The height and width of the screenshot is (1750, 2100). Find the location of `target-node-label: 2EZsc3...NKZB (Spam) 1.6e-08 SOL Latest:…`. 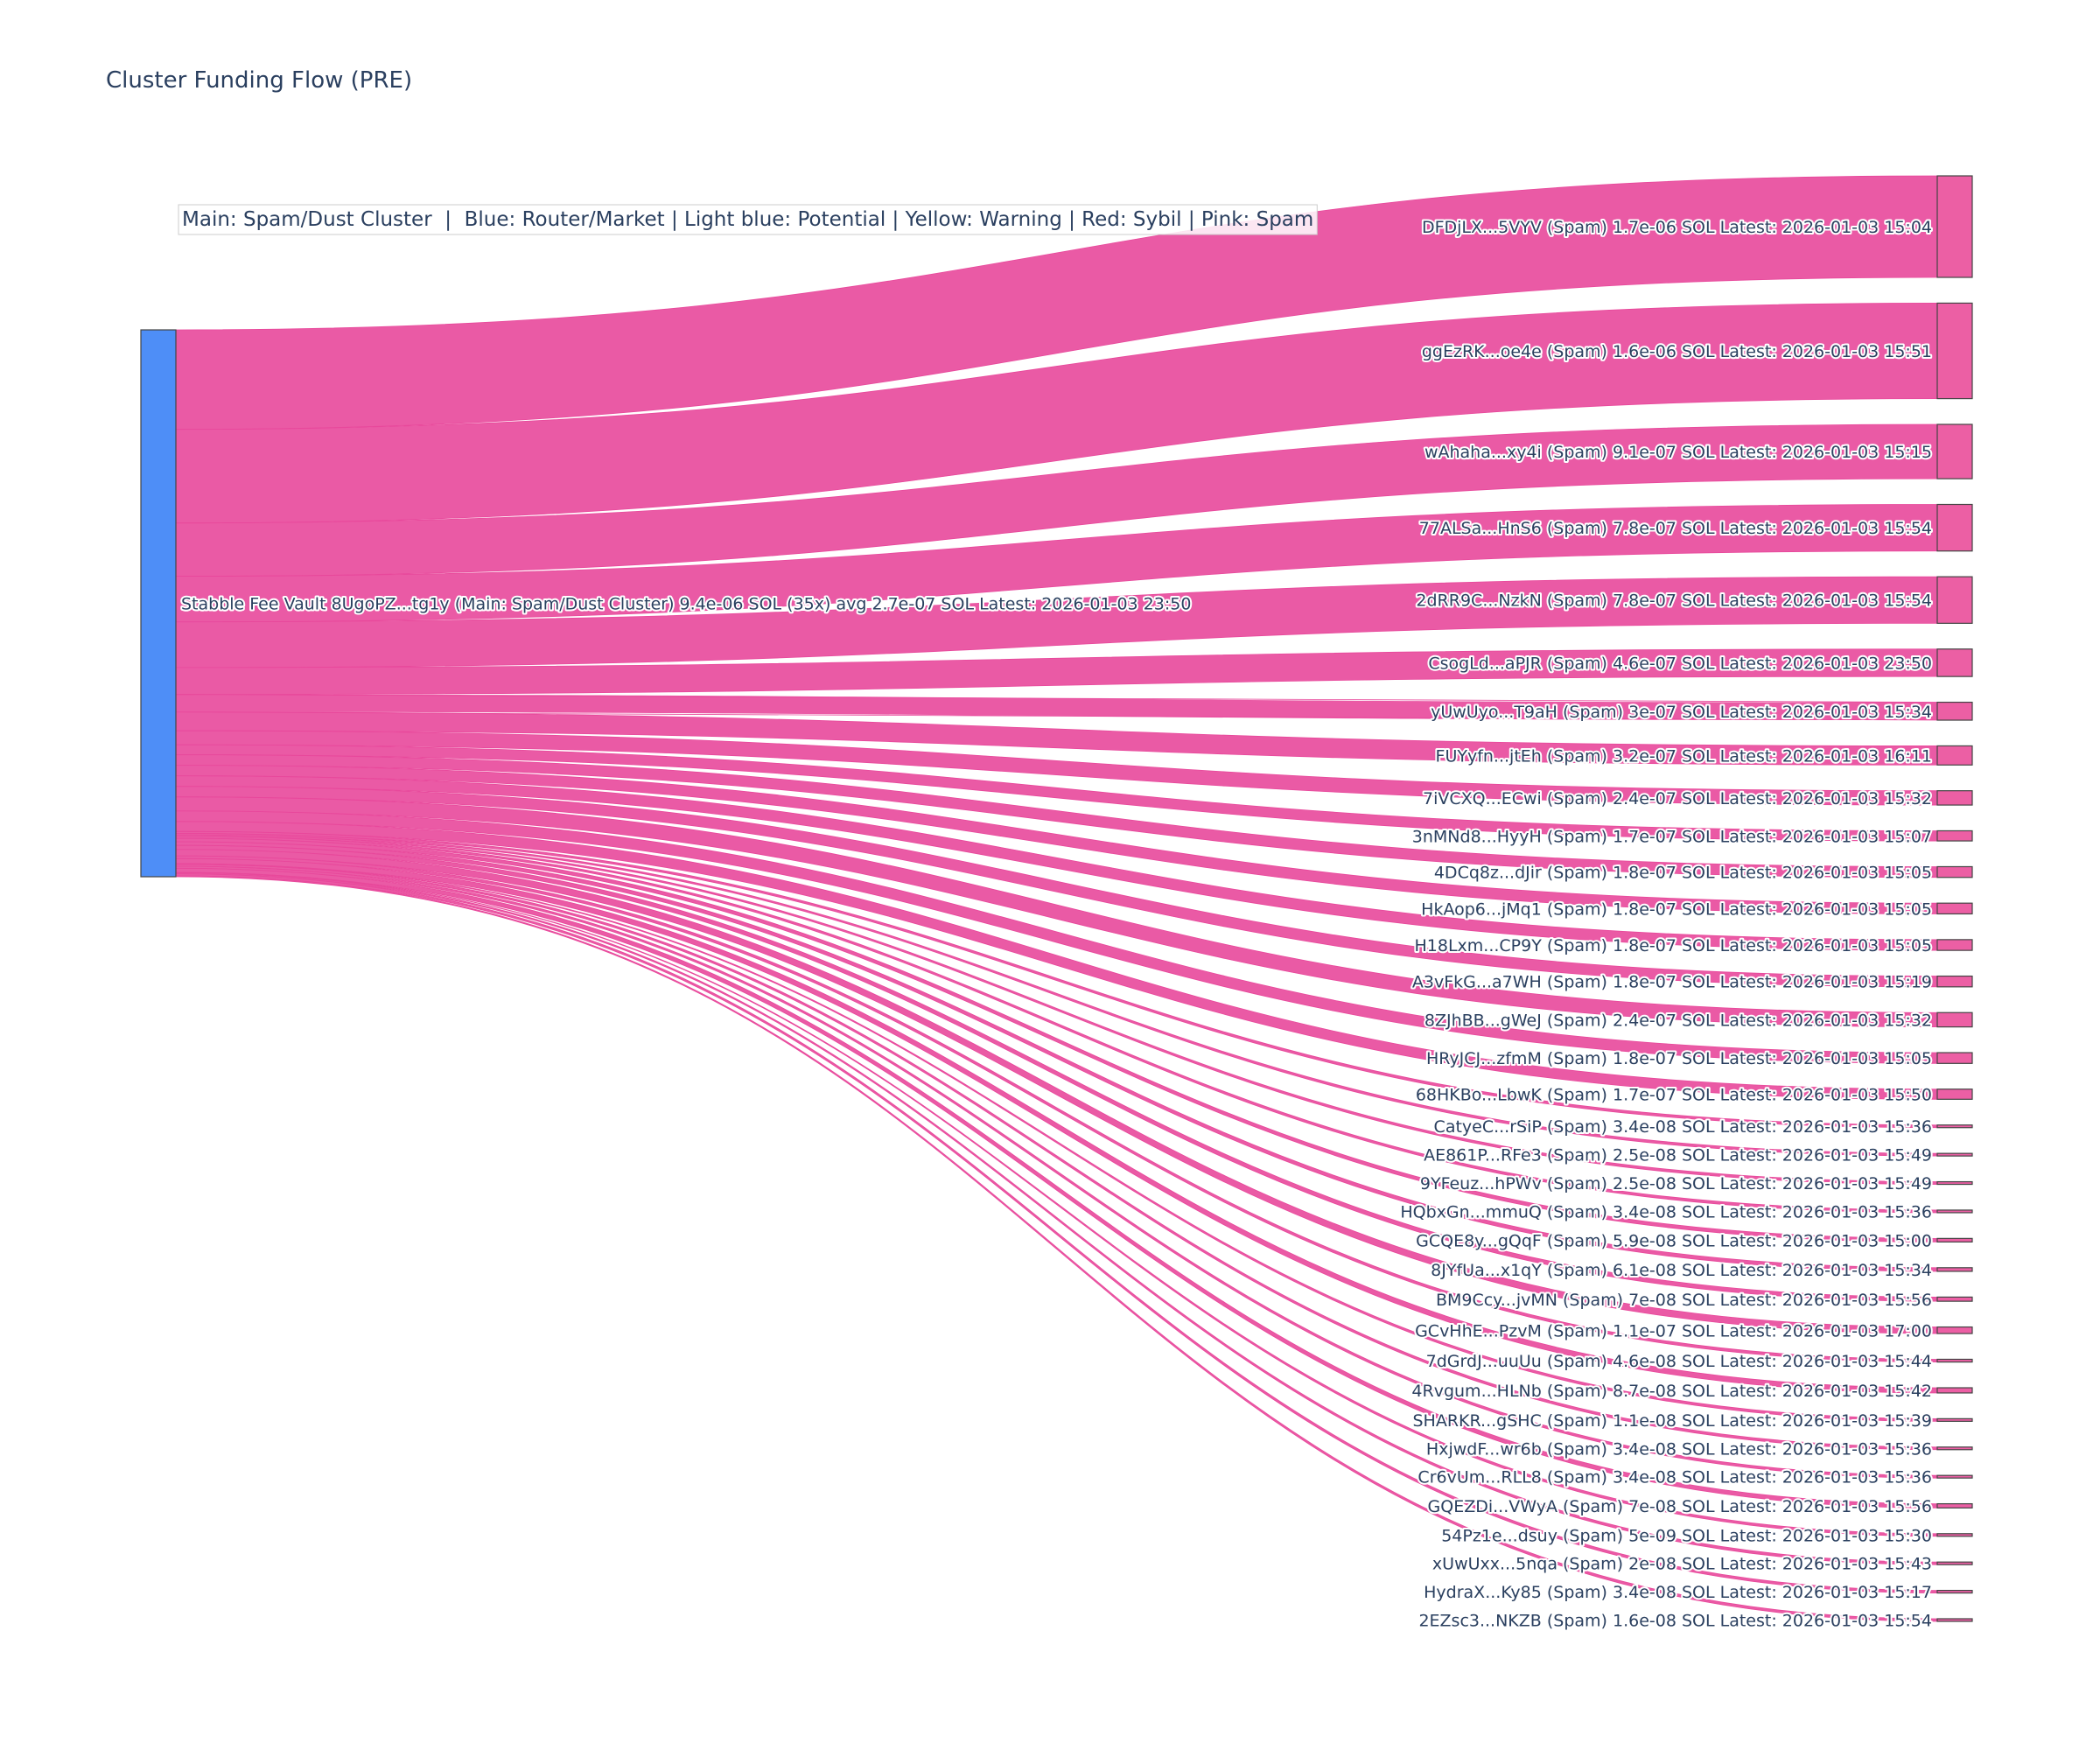

target-node-label: 2EZsc3...NKZB (Spam) 1.6e-08 SOL Latest:… is located at coordinates (1675, 1621).